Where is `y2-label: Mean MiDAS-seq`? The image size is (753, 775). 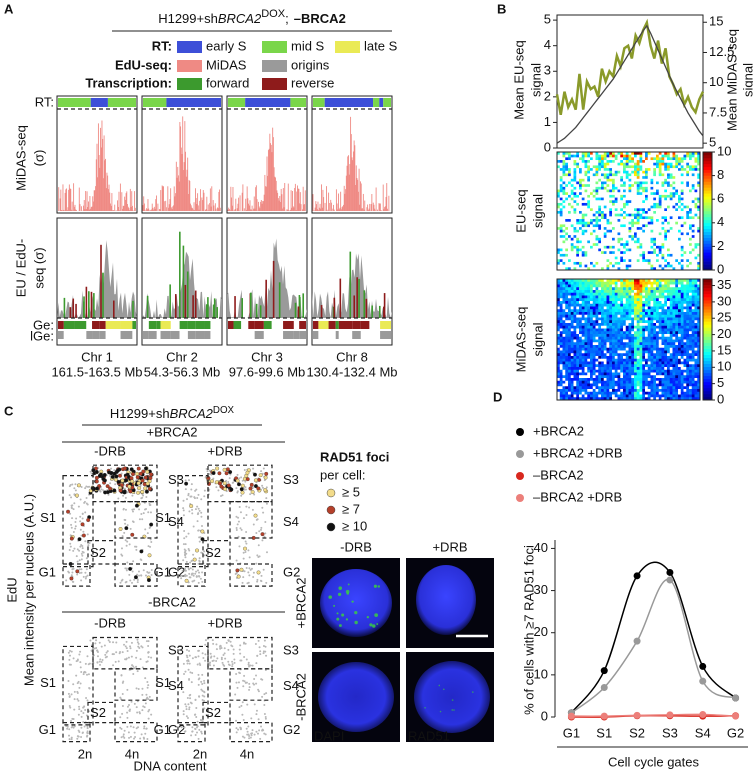
y2-label: Mean MiDAS-seq is located at coordinates (731, 80).